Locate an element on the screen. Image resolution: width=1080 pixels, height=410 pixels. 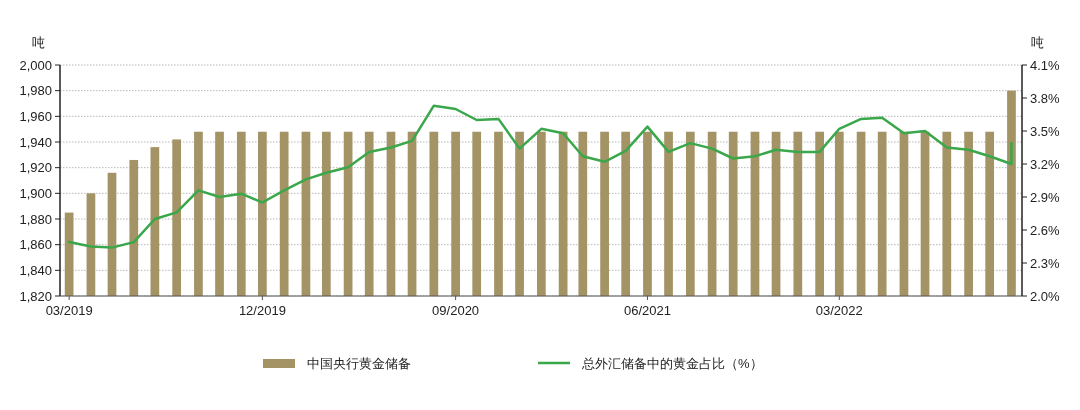
y2-tick-label: 3.8% is located at coordinates (1045, 98).